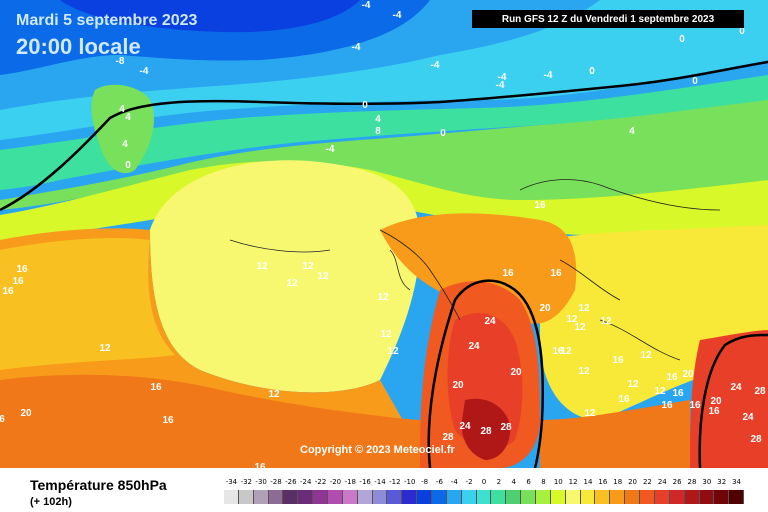 This screenshot has width=768, height=512. What do you see at coordinates (647, 482) in the screenshot?
I see `scale-tick-label: 22` at bounding box center [647, 482].